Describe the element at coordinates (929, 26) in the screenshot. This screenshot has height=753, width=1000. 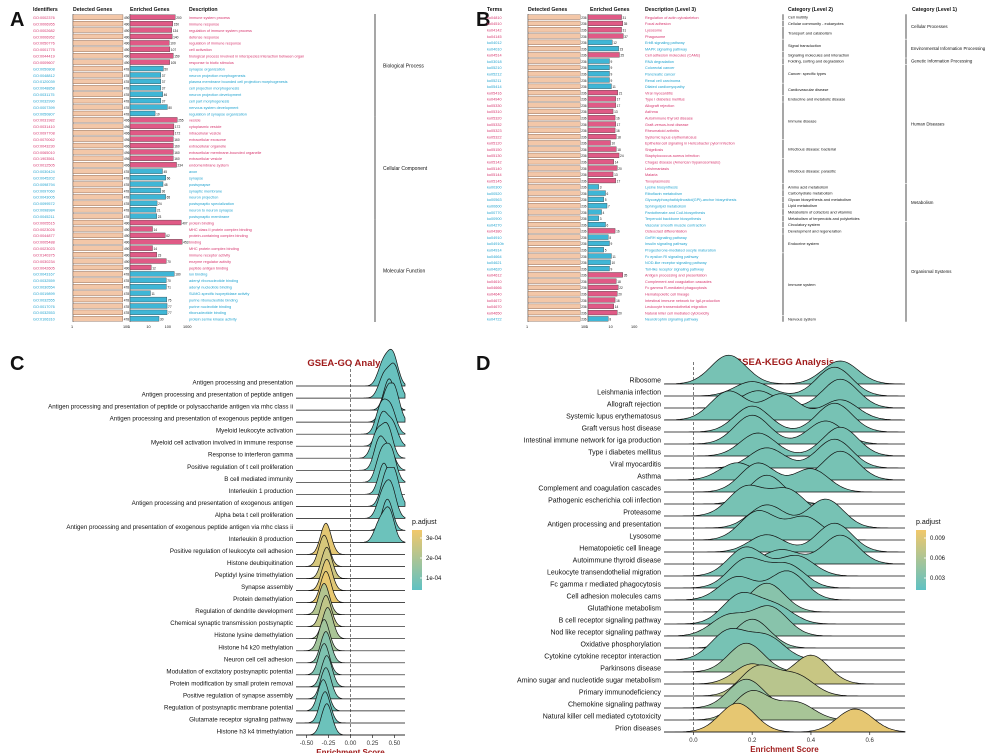
I see `cat1-label: Cellular Processes` at that location.